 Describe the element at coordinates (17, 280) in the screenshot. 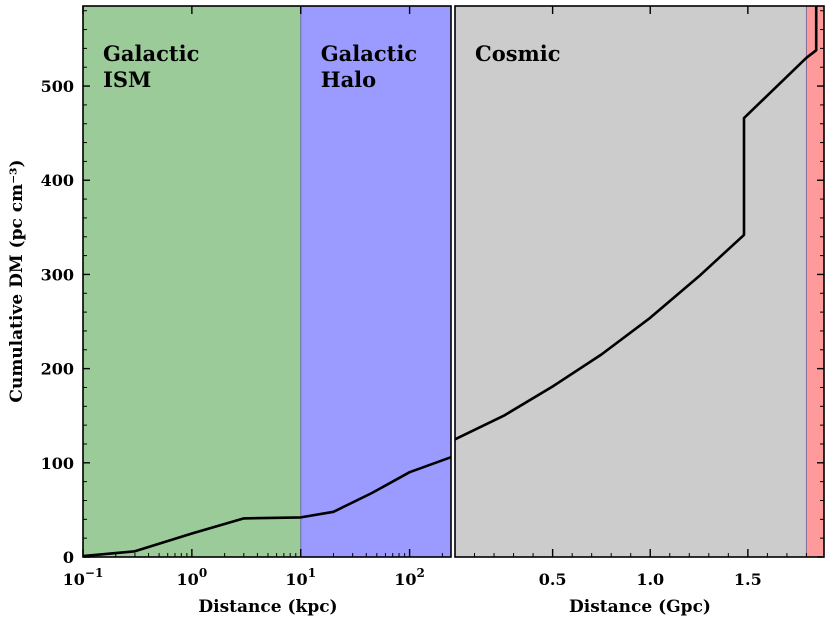

I see `y-axis-label: Cumulative DM (pc cm⁻³)` at that location.